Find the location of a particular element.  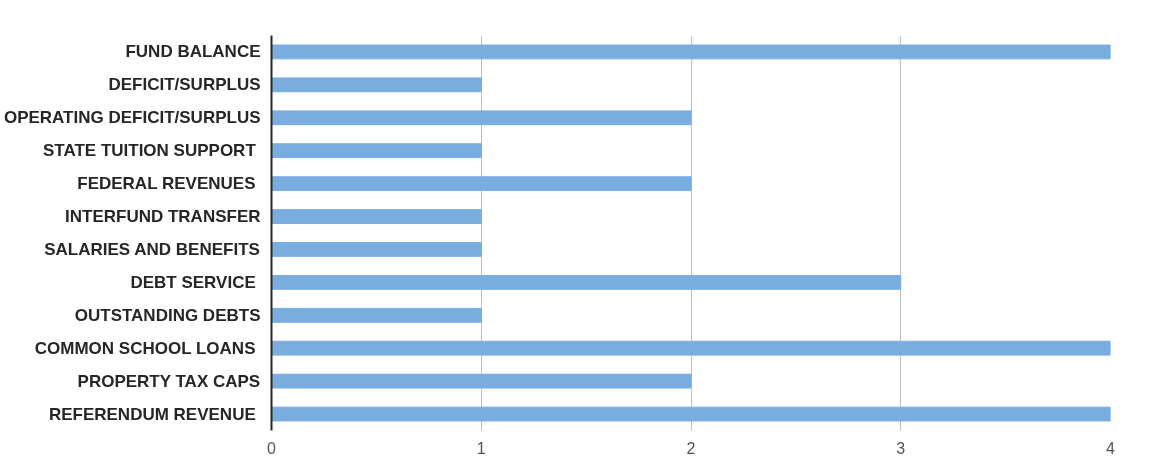

x-tick-label: 1 is located at coordinates (481, 448).